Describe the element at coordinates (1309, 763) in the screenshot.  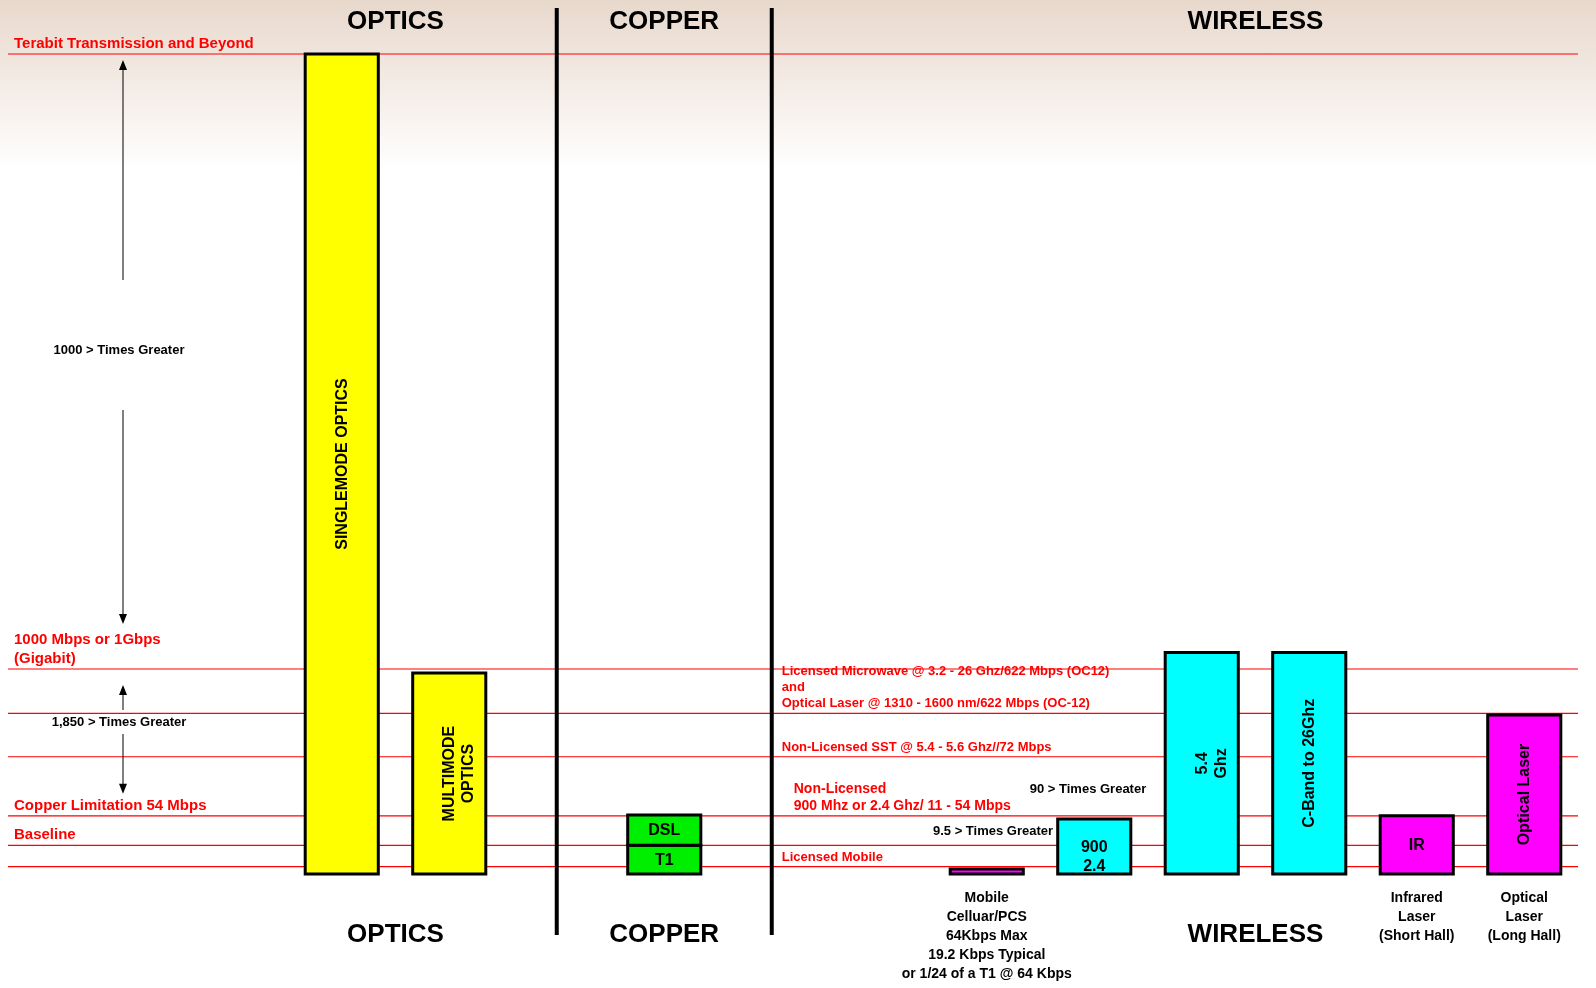
I see `series-label: C-Band to 26Ghz` at that location.